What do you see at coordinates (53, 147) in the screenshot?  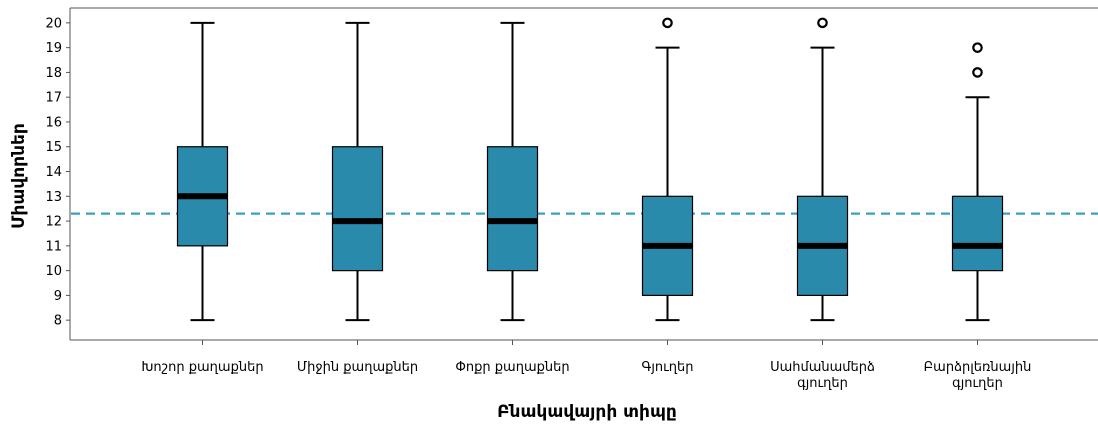 I see `y-tick-label: 15` at bounding box center [53, 147].